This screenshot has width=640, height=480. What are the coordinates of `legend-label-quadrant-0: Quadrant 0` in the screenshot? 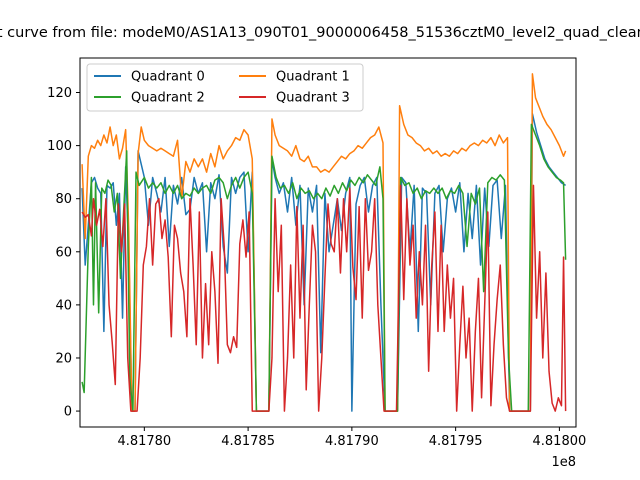 It's located at (168, 77).